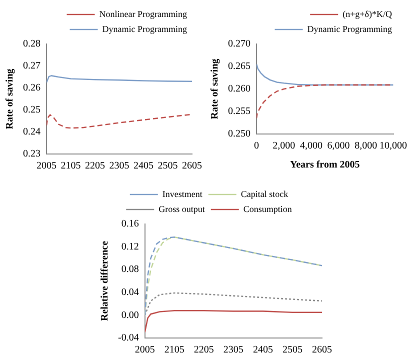 This screenshot has width=410, height=359. Describe the element at coordinates (311, 146) in the screenshot. I see `x-tick-label: 4,000` at that location.